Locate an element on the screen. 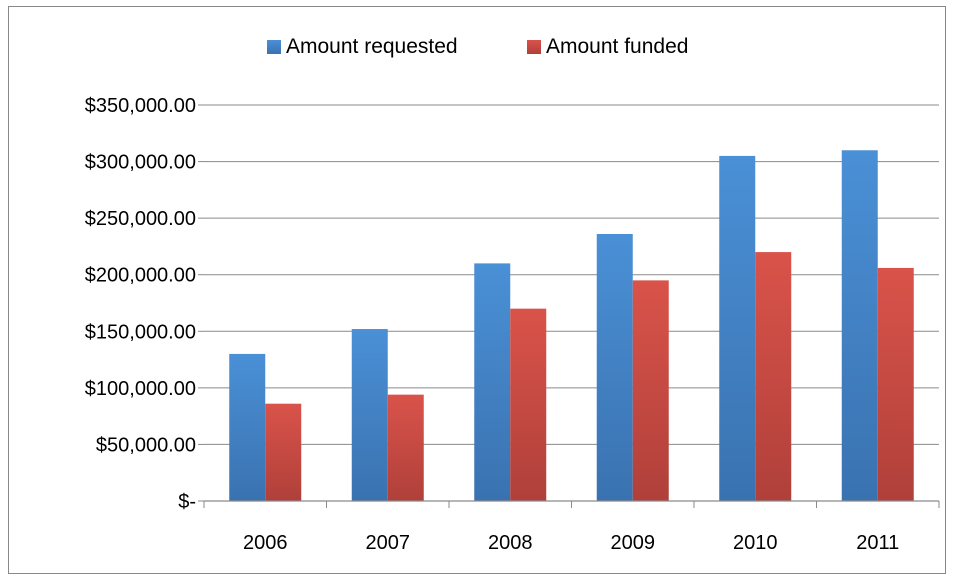  y-tick-label: $150,000.00 is located at coordinates (140, 332).